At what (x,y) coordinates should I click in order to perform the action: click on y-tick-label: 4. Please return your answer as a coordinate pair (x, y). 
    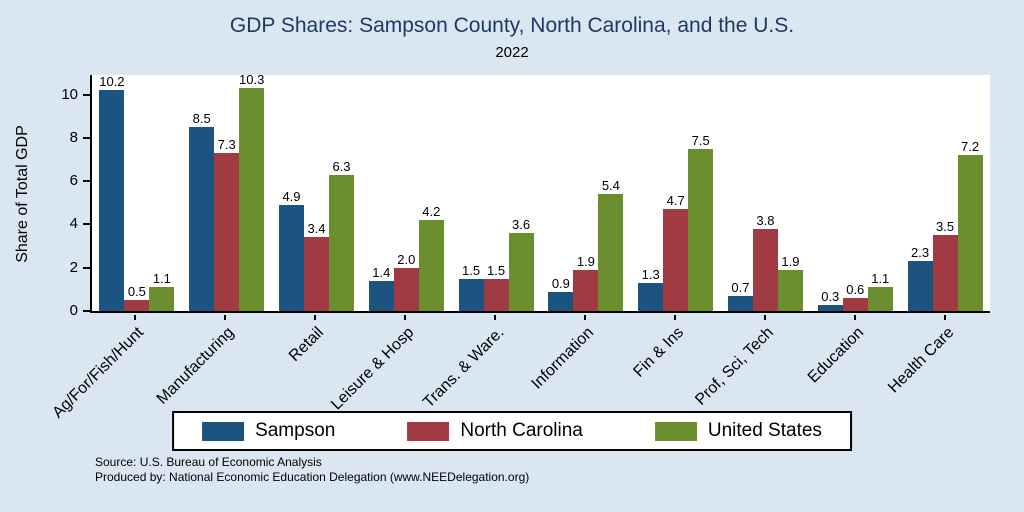
    Looking at the image, I should click on (73, 224).